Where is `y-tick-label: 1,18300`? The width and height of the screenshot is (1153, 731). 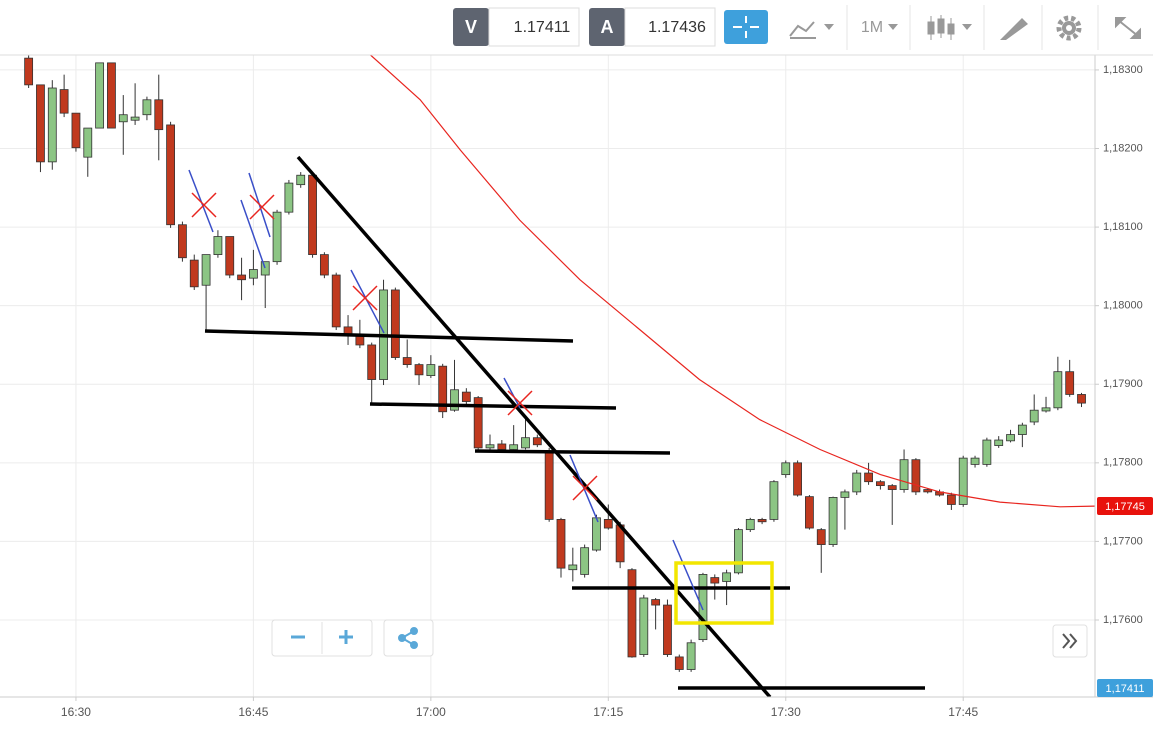 y-tick-label: 1,18300 is located at coordinates (1123, 70).